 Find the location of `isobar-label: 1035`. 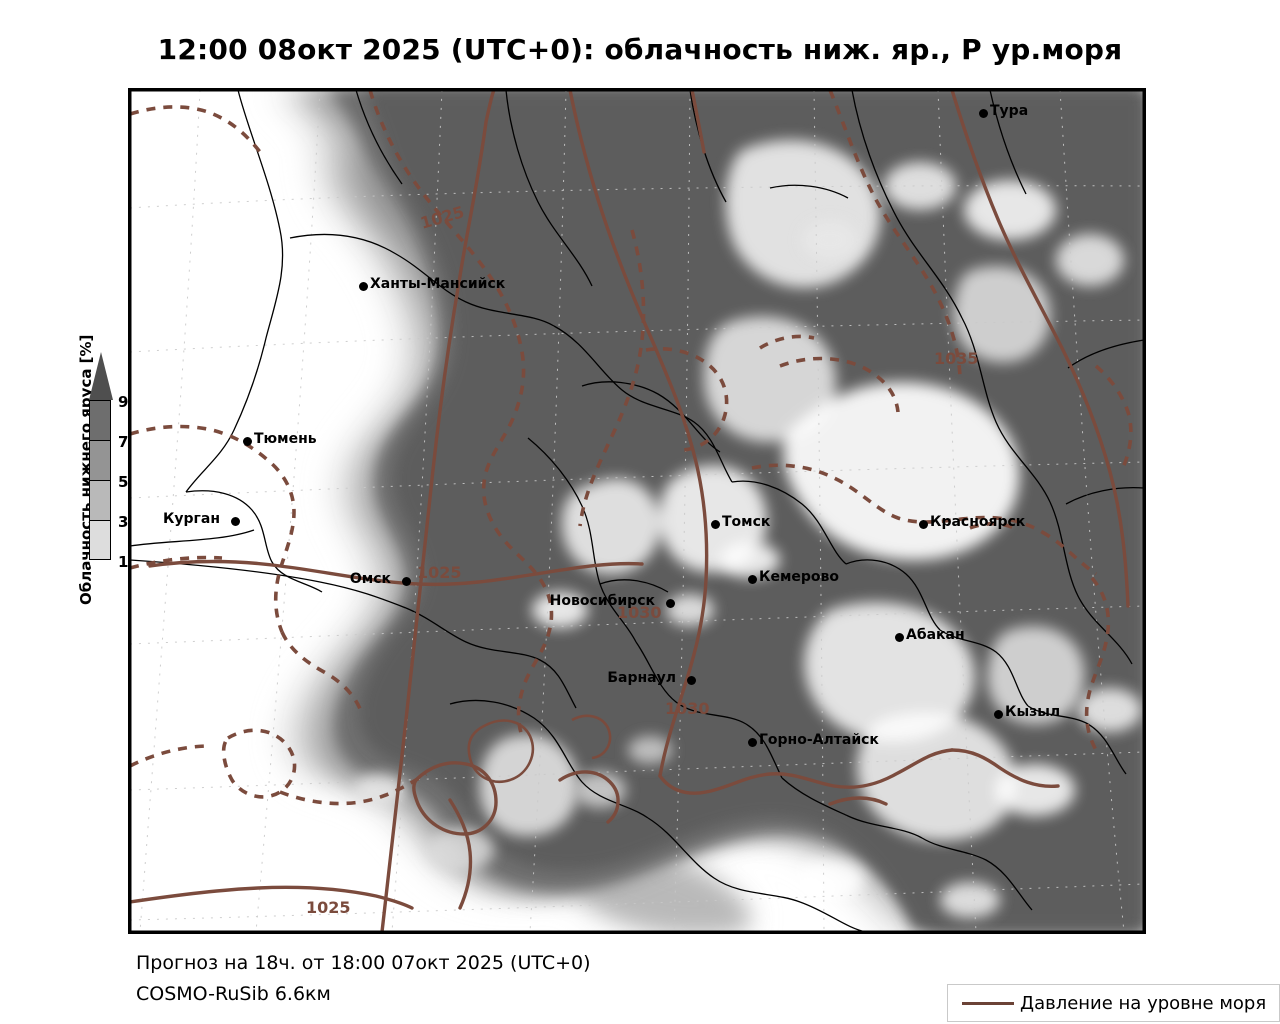

isobar-label: 1035 is located at coordinates (956, 358).